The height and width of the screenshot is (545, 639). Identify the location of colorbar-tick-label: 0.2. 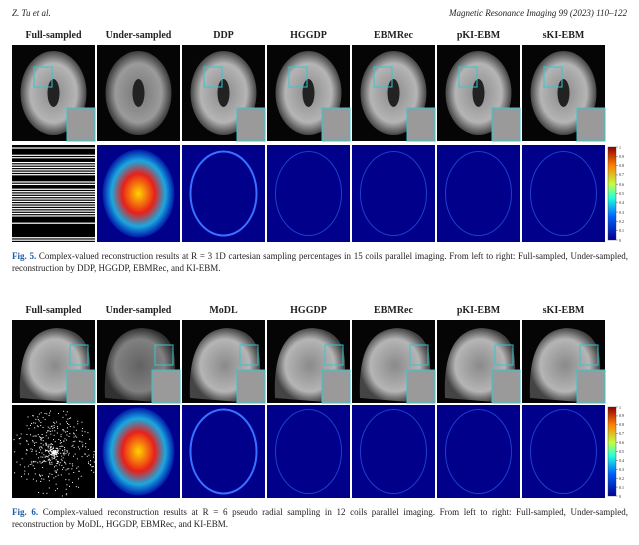
(621, 478).